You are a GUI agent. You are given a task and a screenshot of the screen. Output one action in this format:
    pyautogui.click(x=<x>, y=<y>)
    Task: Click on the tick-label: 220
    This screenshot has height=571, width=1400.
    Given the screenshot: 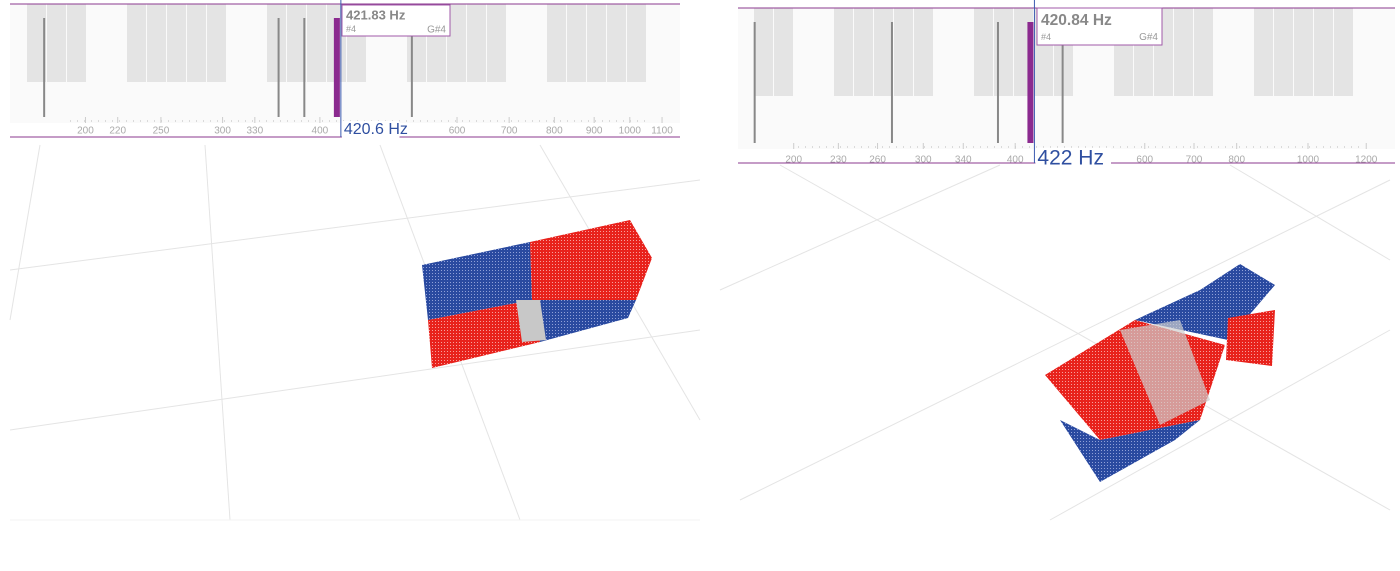 What is the action you would take?
    pyautogui.click(x=117, y=131)
    